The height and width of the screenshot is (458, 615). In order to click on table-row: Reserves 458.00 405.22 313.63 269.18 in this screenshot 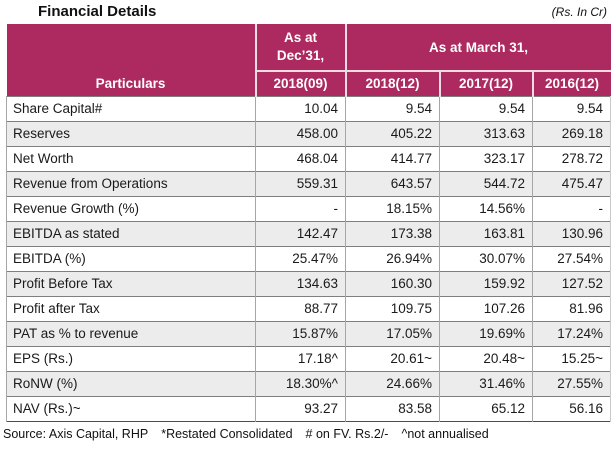, I will do `click(308, 133)`.